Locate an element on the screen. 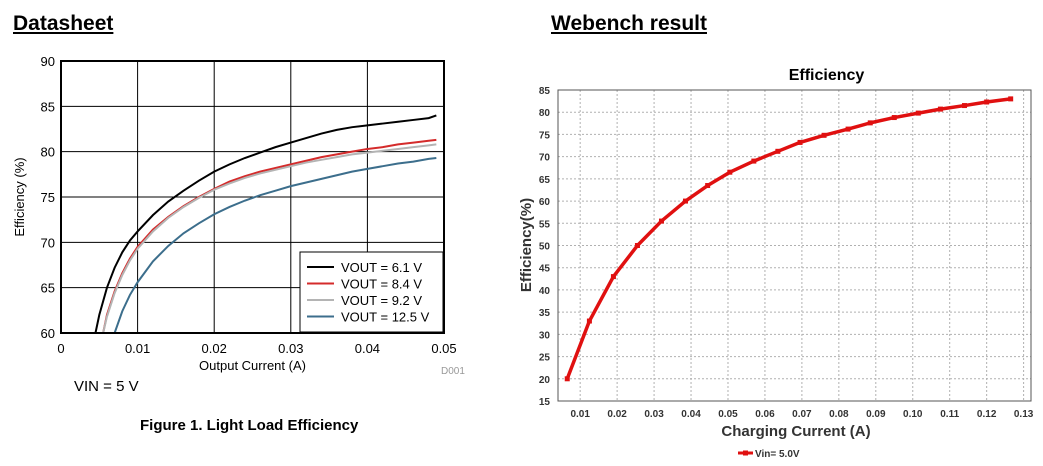 This screenshot has width=1043, height=466. x-tick-label: 0.11 is located at coordinates (949, 414).